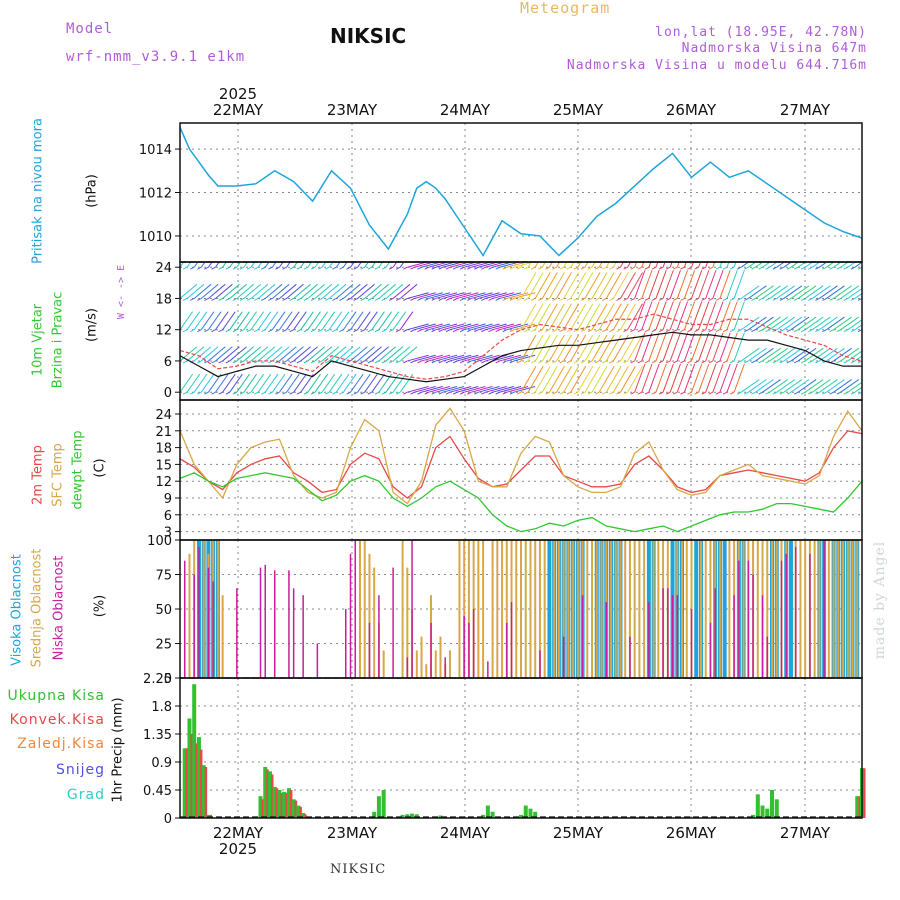 Image resolution: width=900 pixels, height=900 pixels. What do you see at coordinates (168, 362) in the screenshot?
I see `wind-ytick-label: 6` at bounding box center [168, 362].